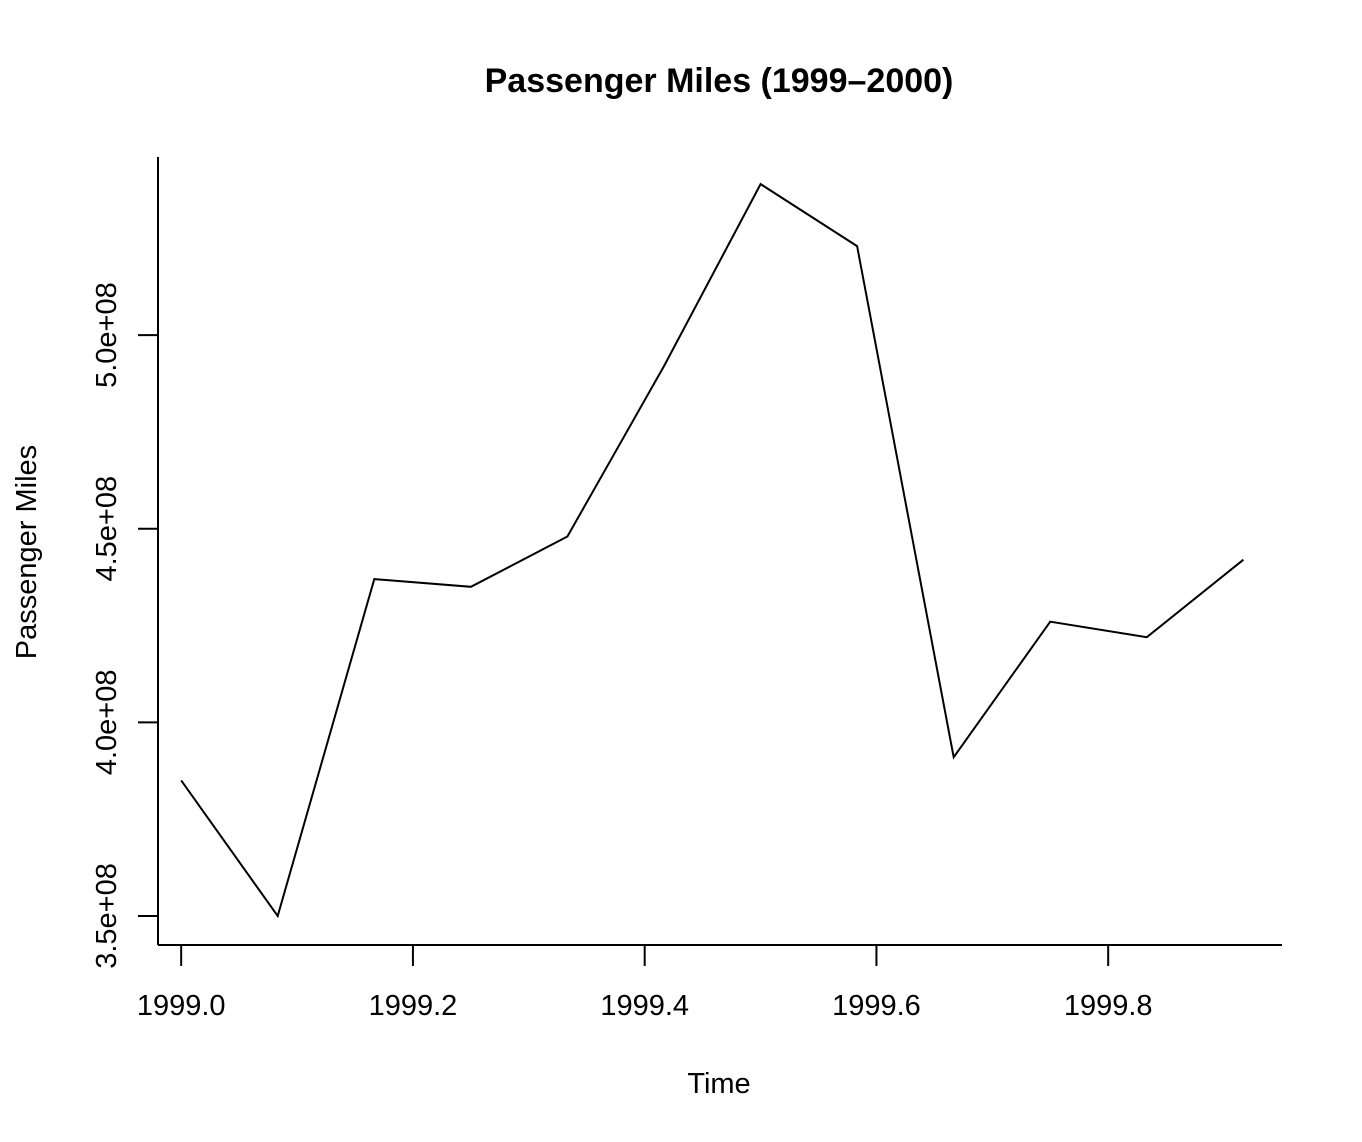  What do you see at coordinates (107, 916) in the screenshot?
I see `y-tick-label: 3.5e+08` at bounding box center [107, 916].